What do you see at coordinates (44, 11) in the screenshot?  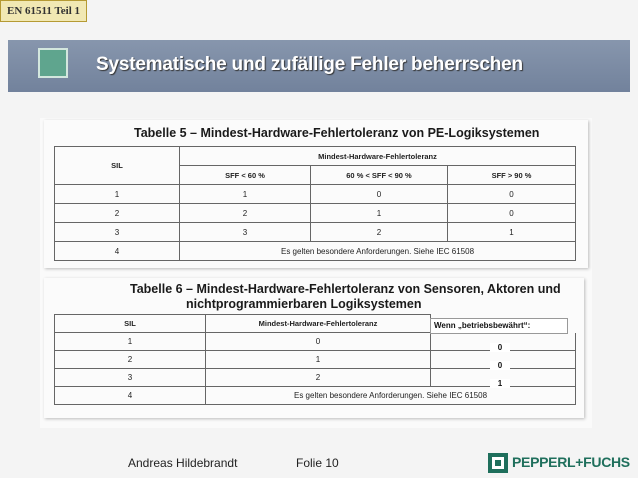 I see `section-tag: EN 61511 Teil 1` at bounding box center [44, 11].